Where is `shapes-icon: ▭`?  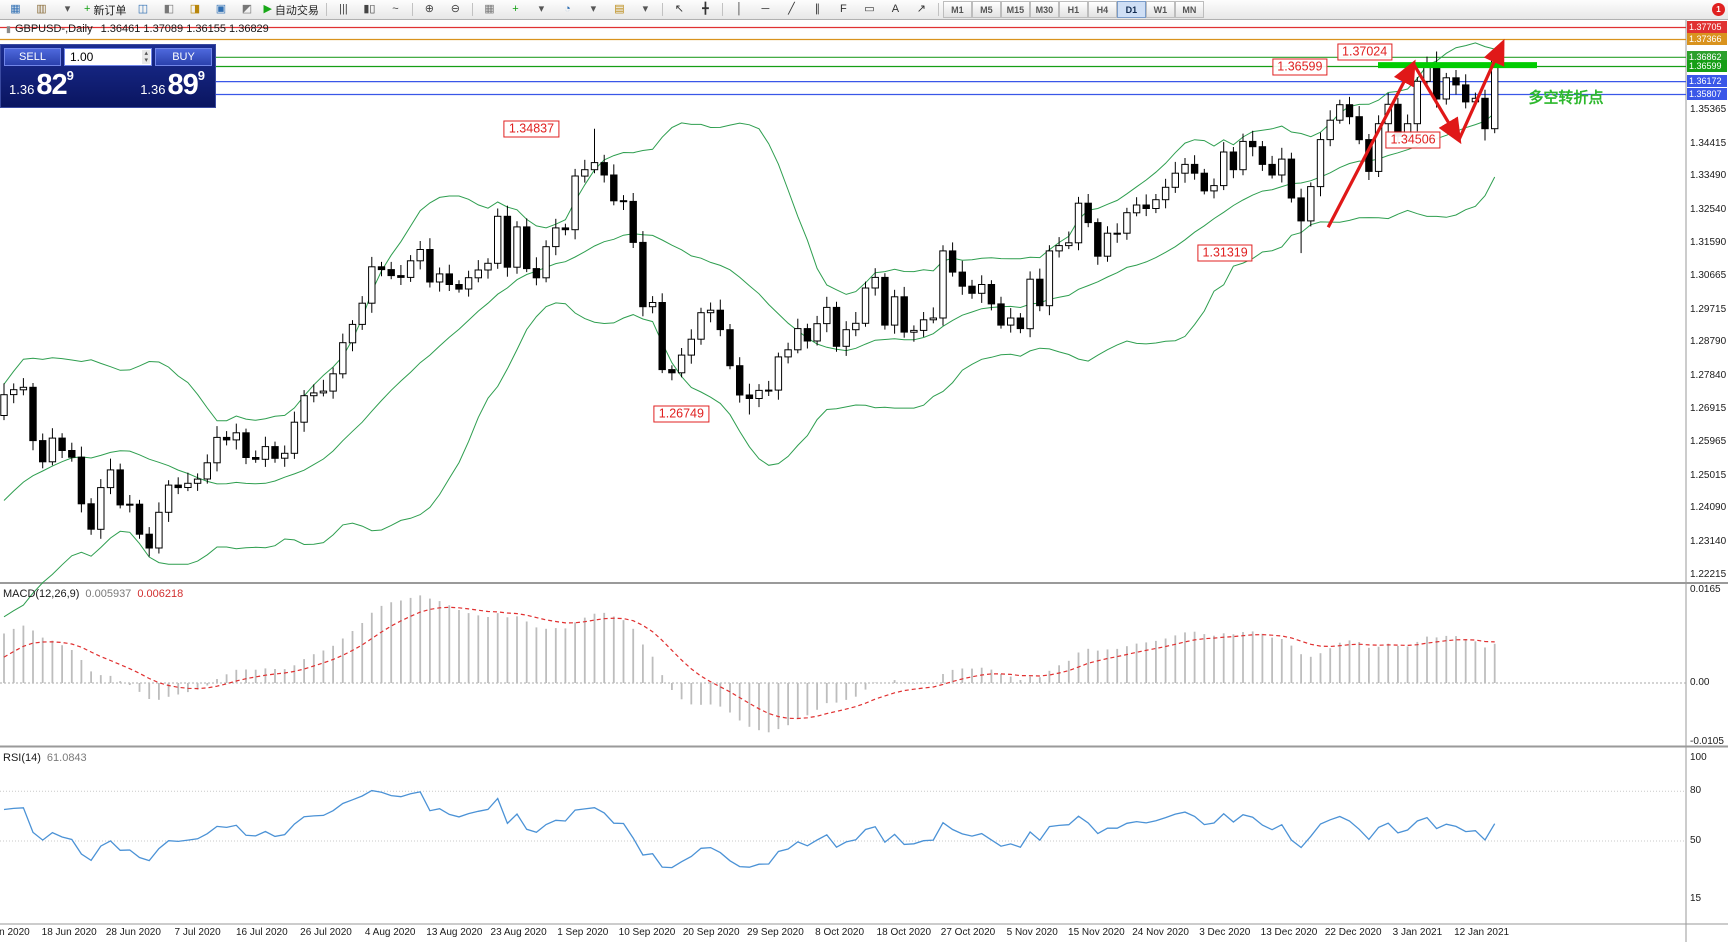 shapes-icon: ▭ is located at coordinates (869, 9).